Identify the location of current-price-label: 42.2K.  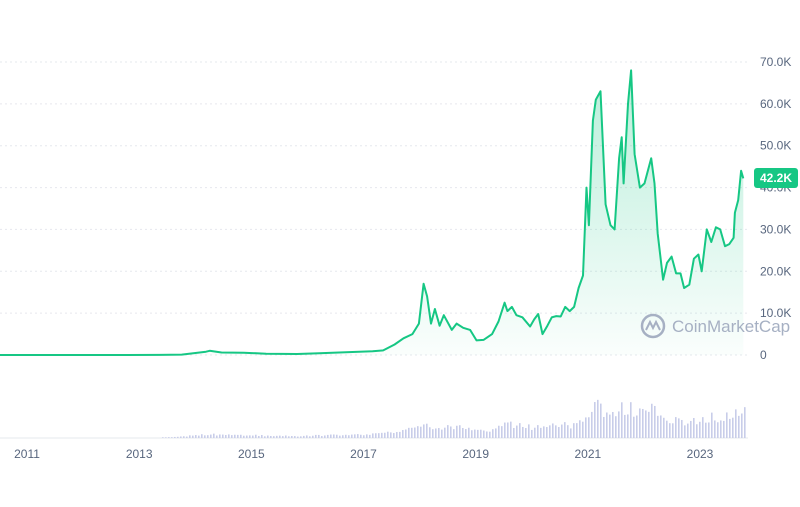
(776, 178).